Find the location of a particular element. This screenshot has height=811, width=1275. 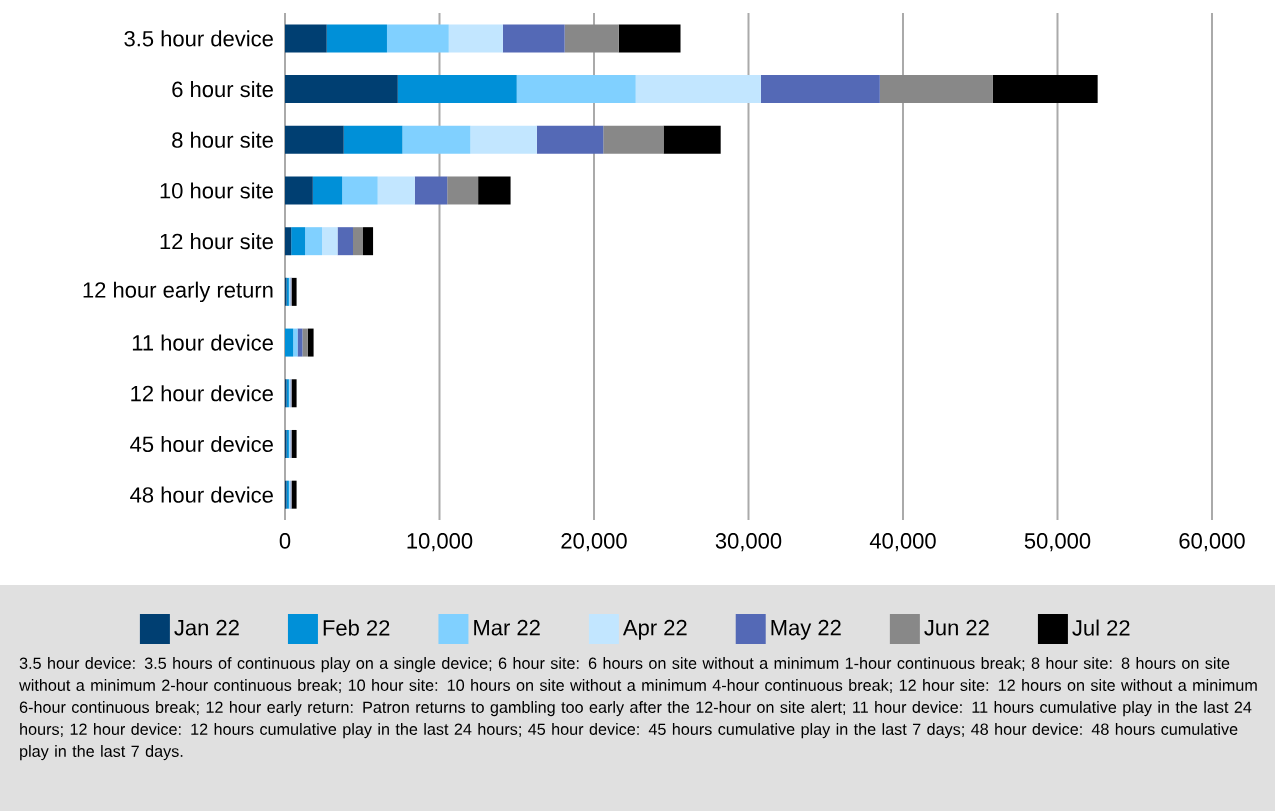

y-tick-label: 45 hour device is located at coordinates (201, 444).